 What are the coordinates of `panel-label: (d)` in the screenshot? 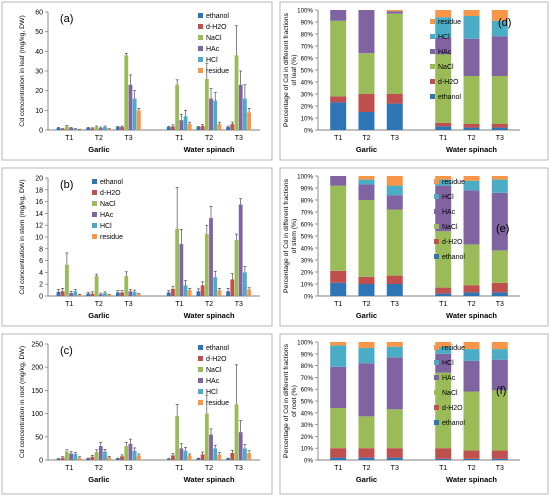 It's located at (504, 23).